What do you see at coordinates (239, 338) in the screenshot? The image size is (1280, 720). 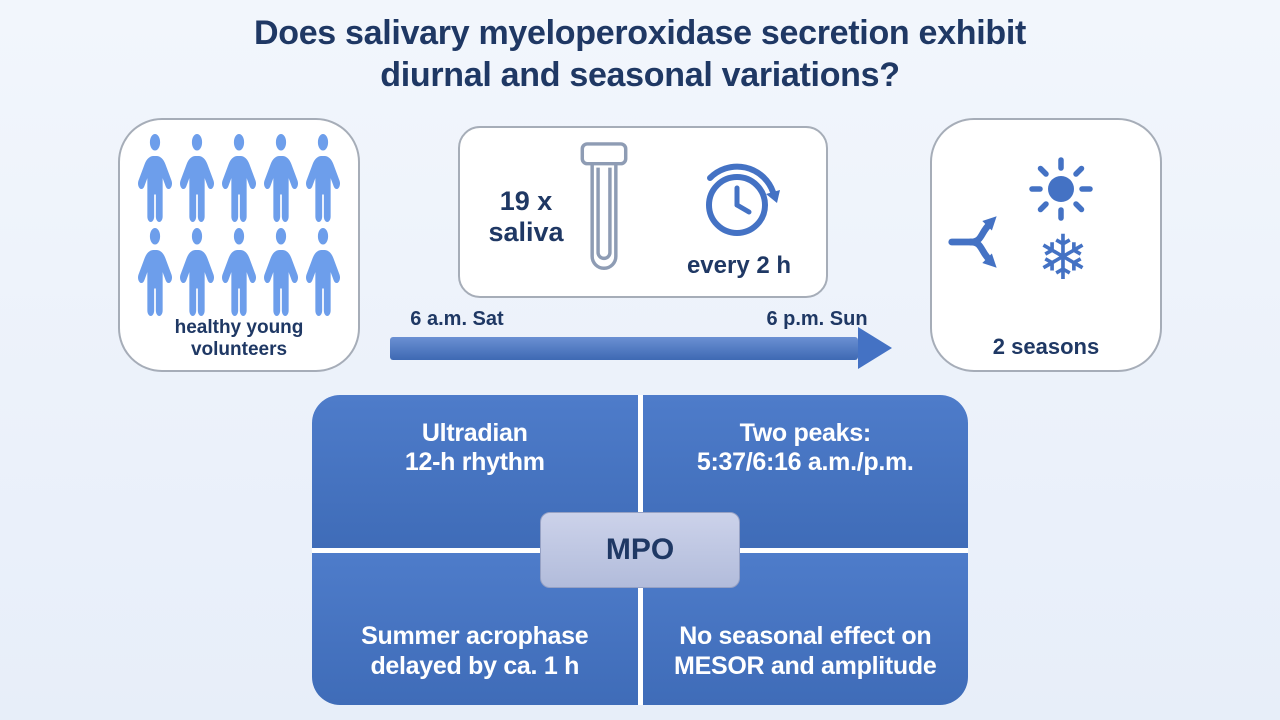 I see `volunteers-caption: healthy young volunteers` at bounding box center [239, 338].